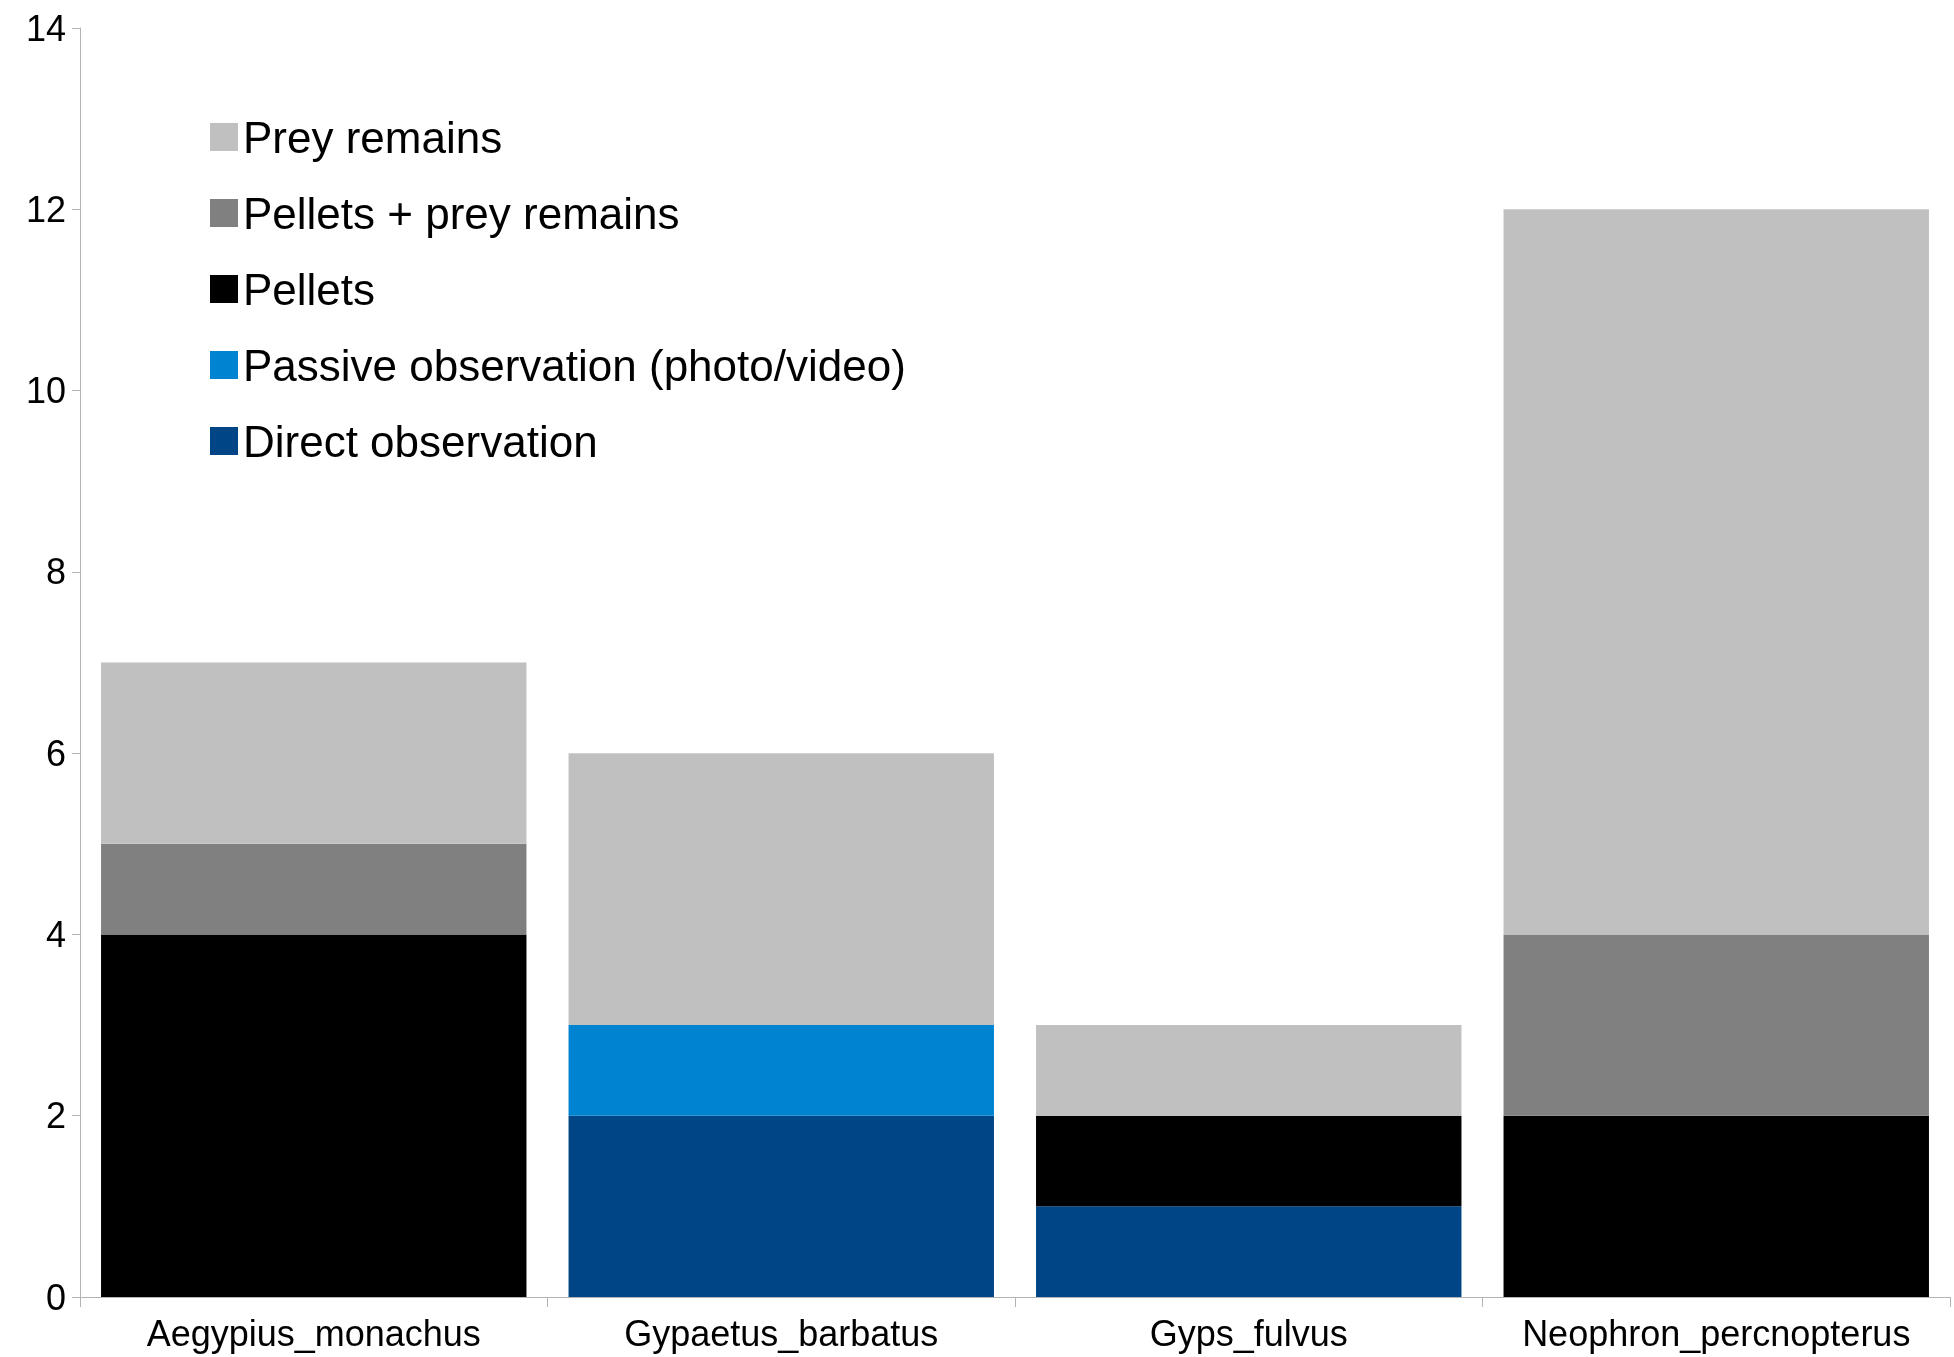 Image resolution: width=1954 pixels, height=1357 pixels. I want to click on legend-label: Passive observation (photo/video), so click(574, 365).